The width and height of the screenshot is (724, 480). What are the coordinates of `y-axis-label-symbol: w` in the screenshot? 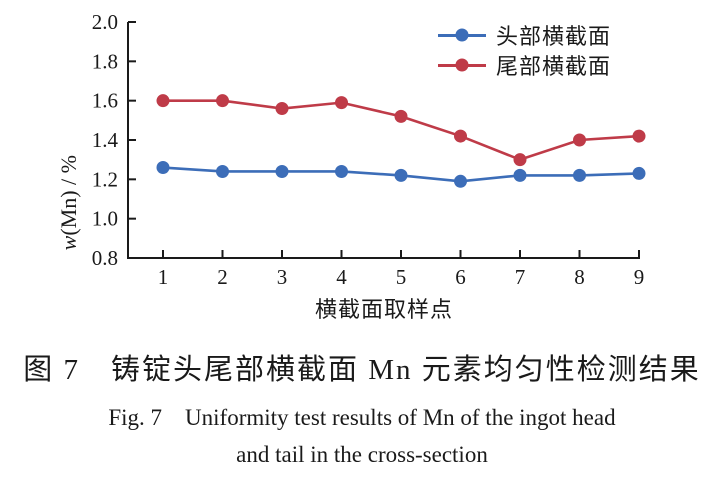 It's located at (68, 243).